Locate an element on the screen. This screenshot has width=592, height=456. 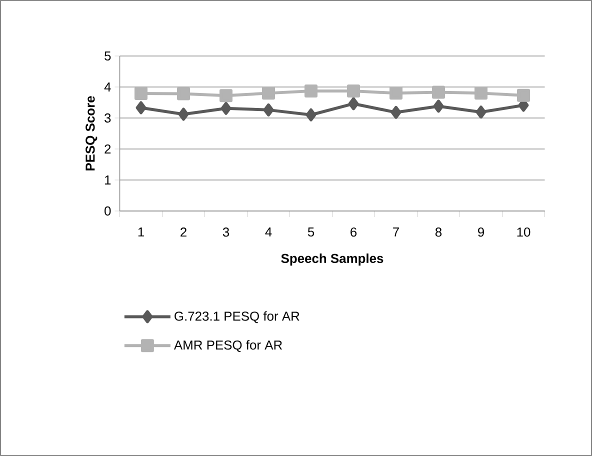
y-tick-label: 5 is located at coordinates (107, 56).